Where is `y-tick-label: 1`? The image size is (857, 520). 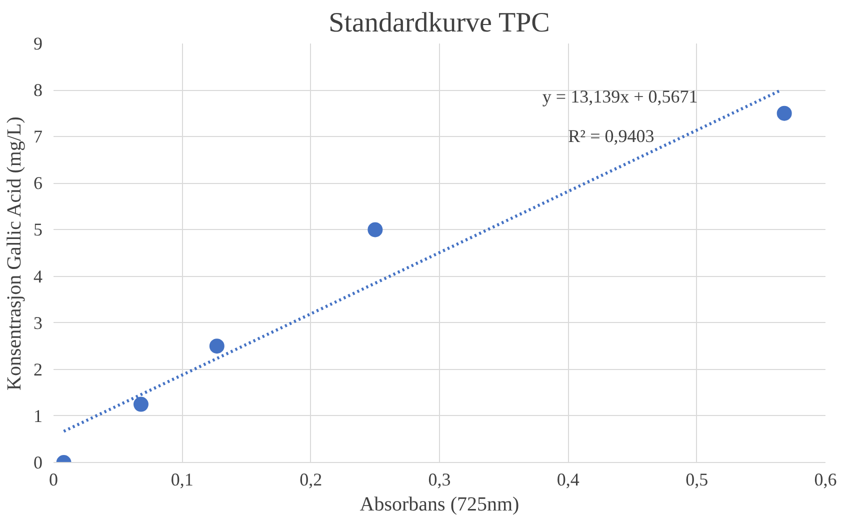 y-tick-label: 1 is located at coordinates (38, 416).